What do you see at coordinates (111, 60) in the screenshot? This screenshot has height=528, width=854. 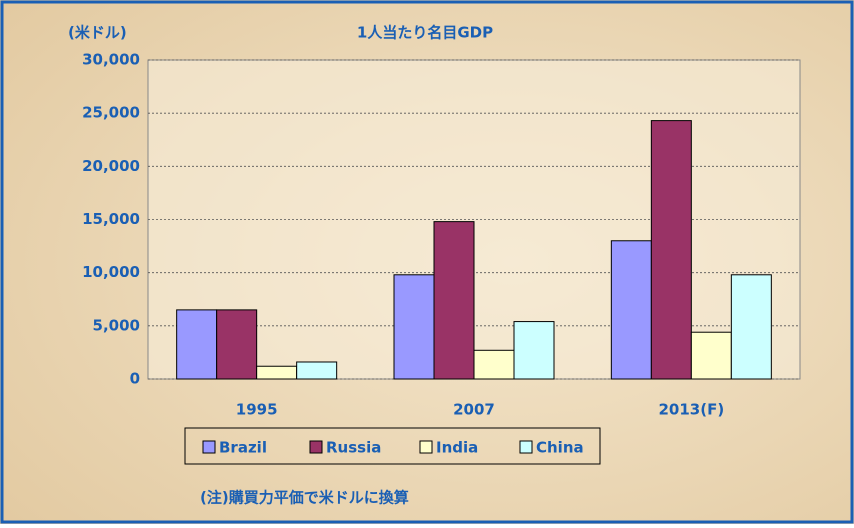 I see `y-tick-label: 30,000` at bounding box center [111, 60].